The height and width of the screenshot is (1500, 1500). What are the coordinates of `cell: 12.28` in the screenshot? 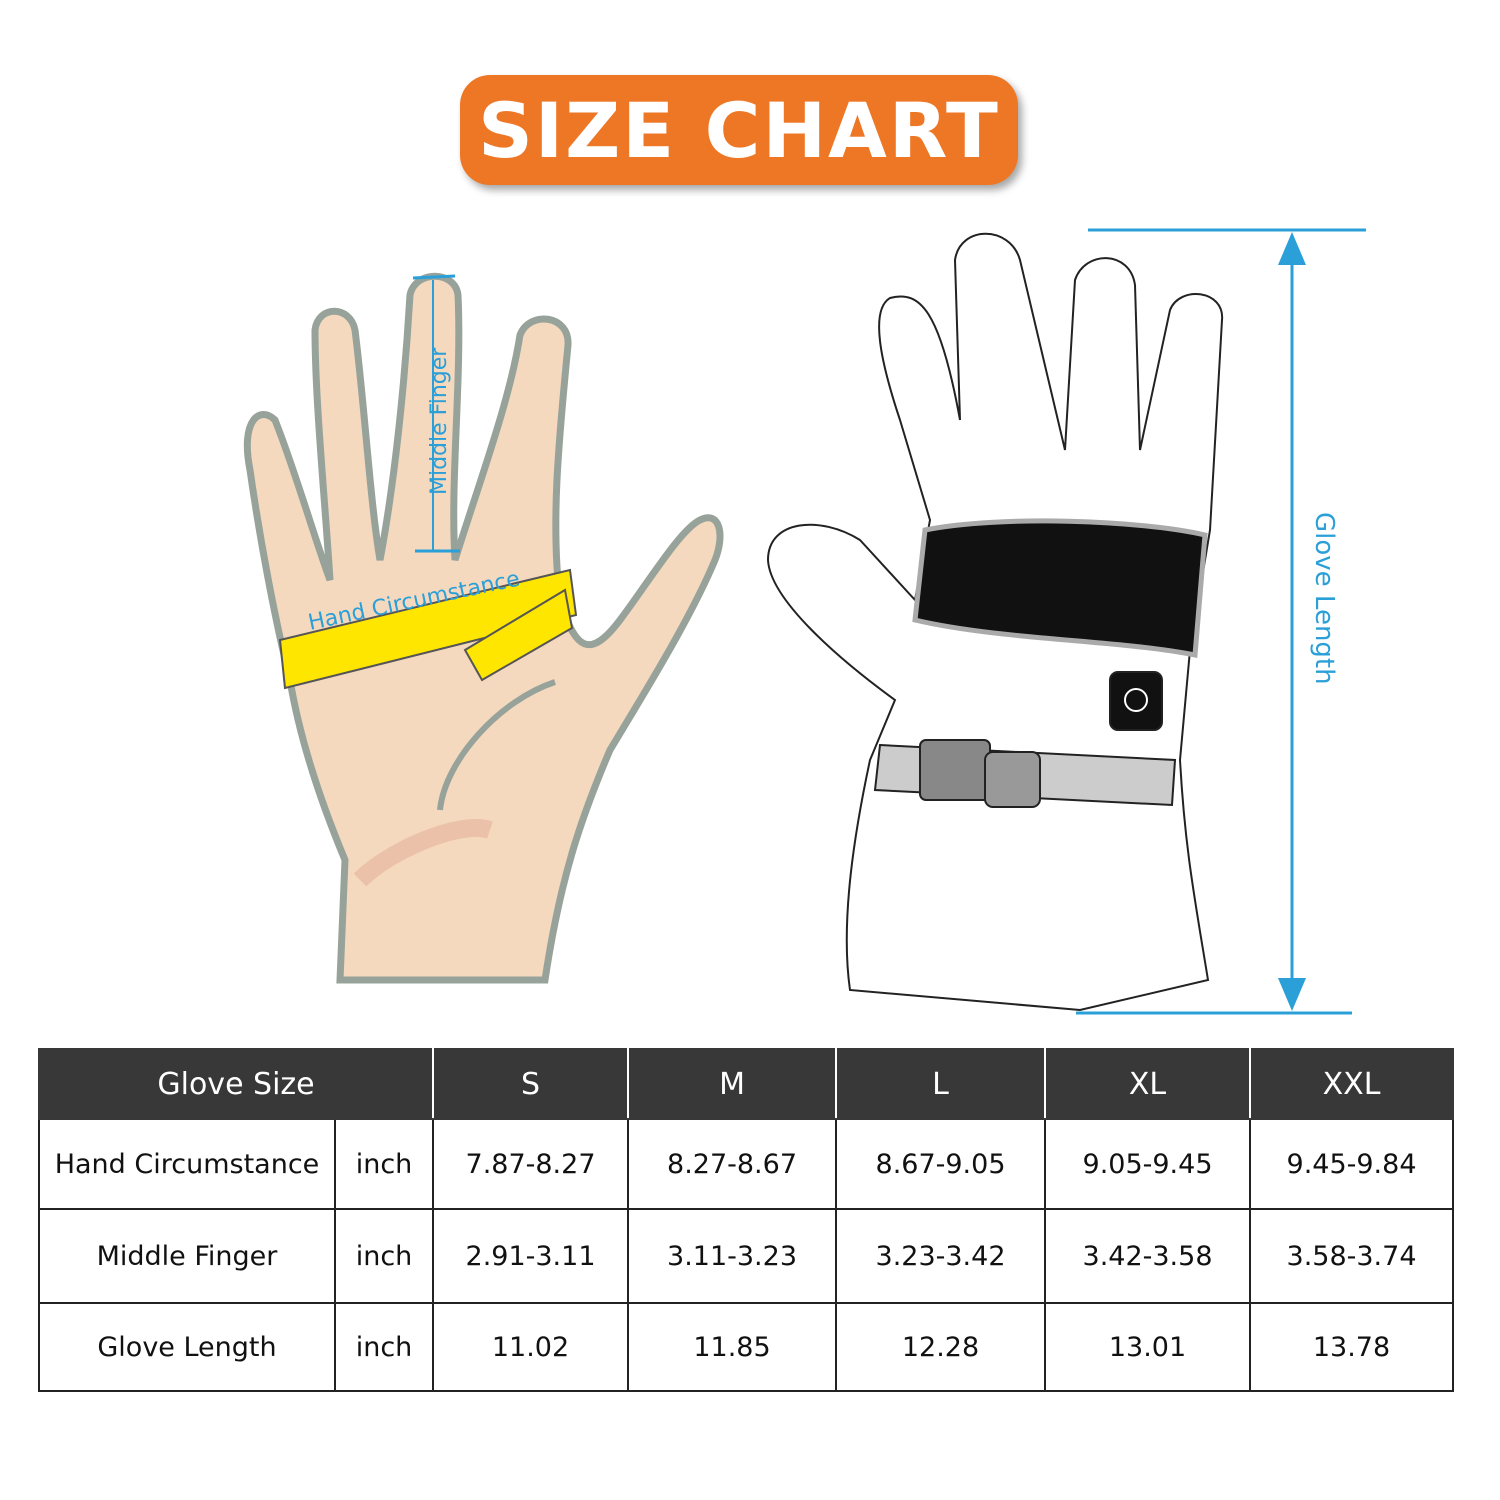 It's located at (941, 1347).